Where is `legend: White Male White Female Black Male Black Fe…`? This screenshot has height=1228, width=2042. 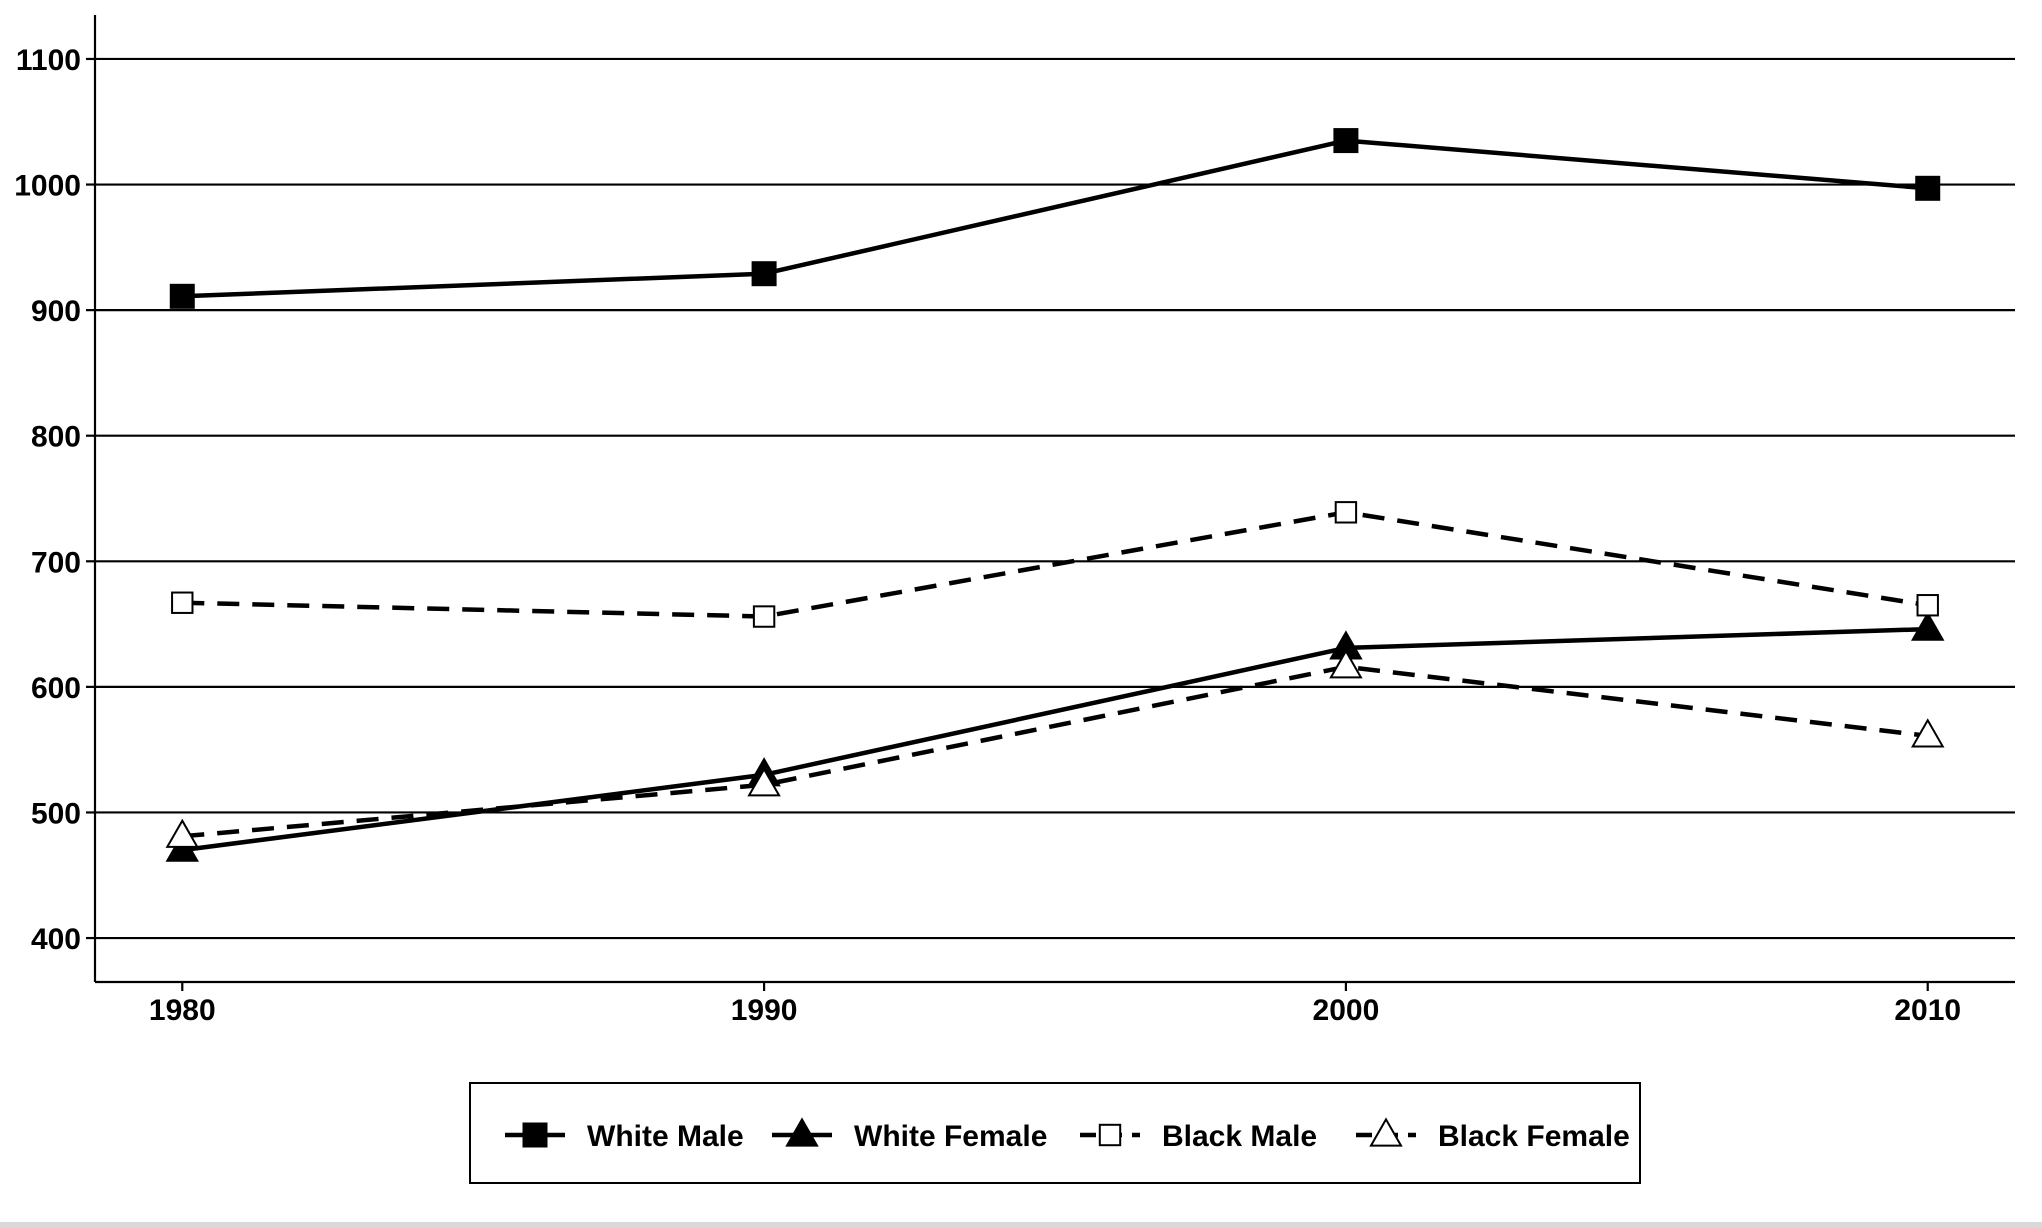 legend: White Male White Female Black Male Black Fe… is located at coordinates (1055, 1133).